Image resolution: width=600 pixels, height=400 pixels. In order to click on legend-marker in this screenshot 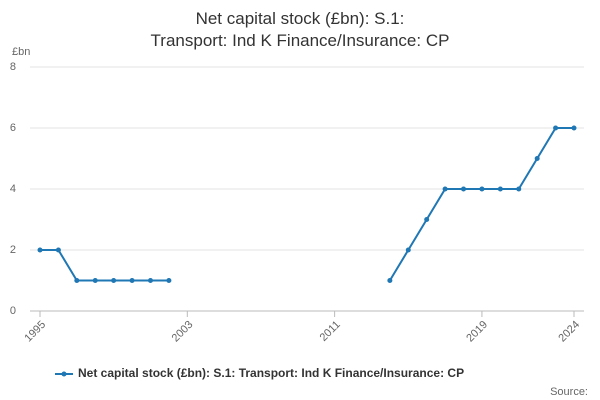, I will do `click(64, 374)`.